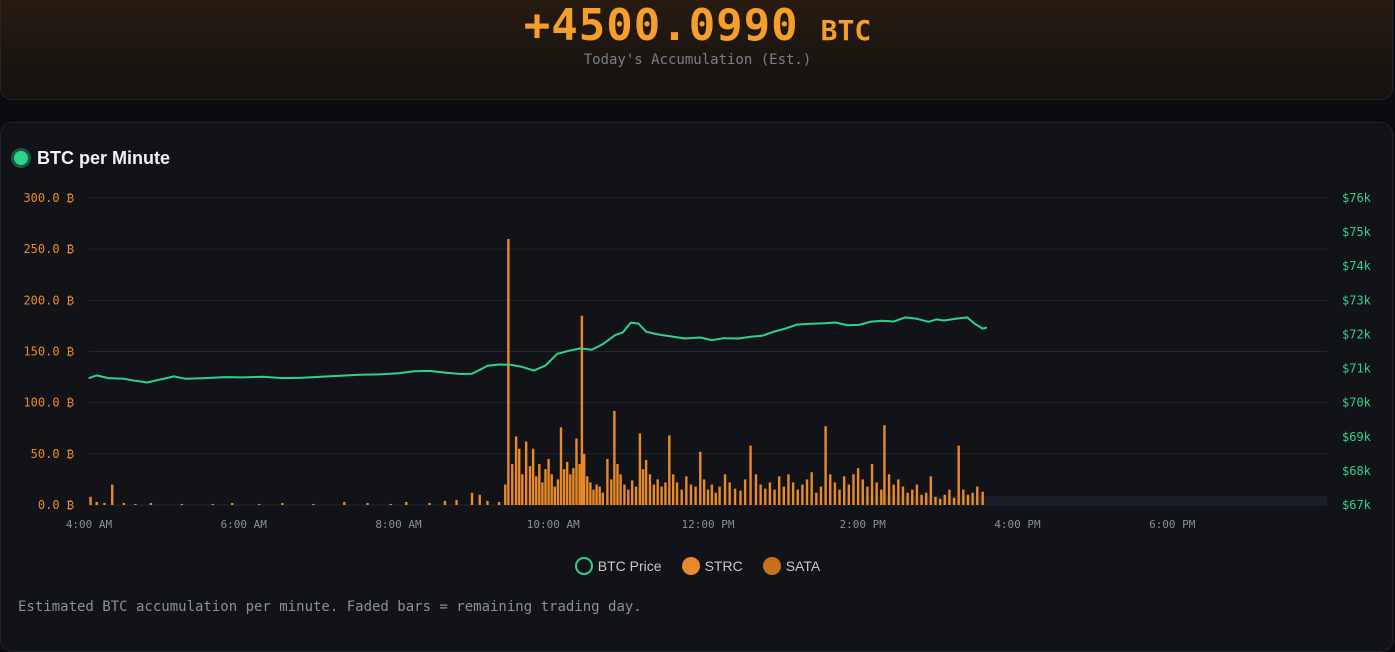 This screenshot has height=652, width=1395. What do you see at coordinates (1357, 300) in the screenshot?
I see `y-right-tick-label: $73k` at bounding box center [1357, 300].